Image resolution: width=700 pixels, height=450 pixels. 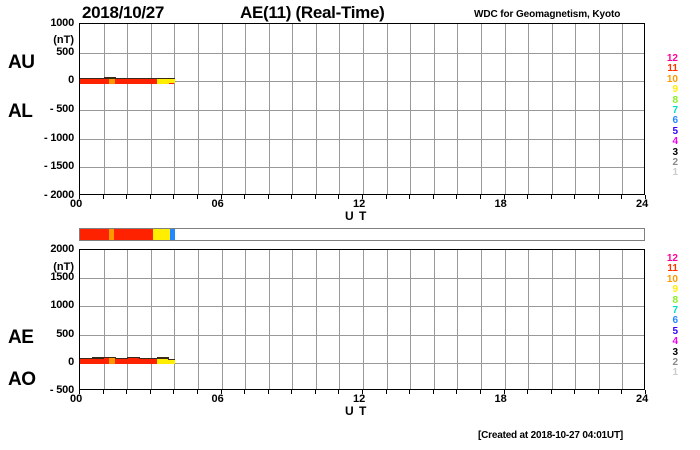 What do you see at coordinates (359, 204) in the screenshot?
I see `top-x-tick-label: 12` at bounding box center [359, 204].